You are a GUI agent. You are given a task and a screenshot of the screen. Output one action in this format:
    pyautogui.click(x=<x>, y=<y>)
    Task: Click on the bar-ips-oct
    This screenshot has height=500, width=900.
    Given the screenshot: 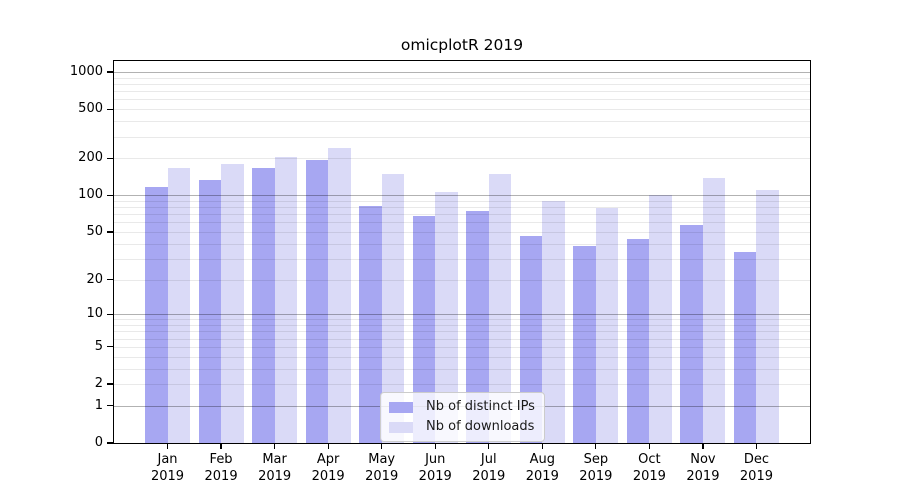 What is the action you would take?
    pyautogui.click(x=638, y=340)
    